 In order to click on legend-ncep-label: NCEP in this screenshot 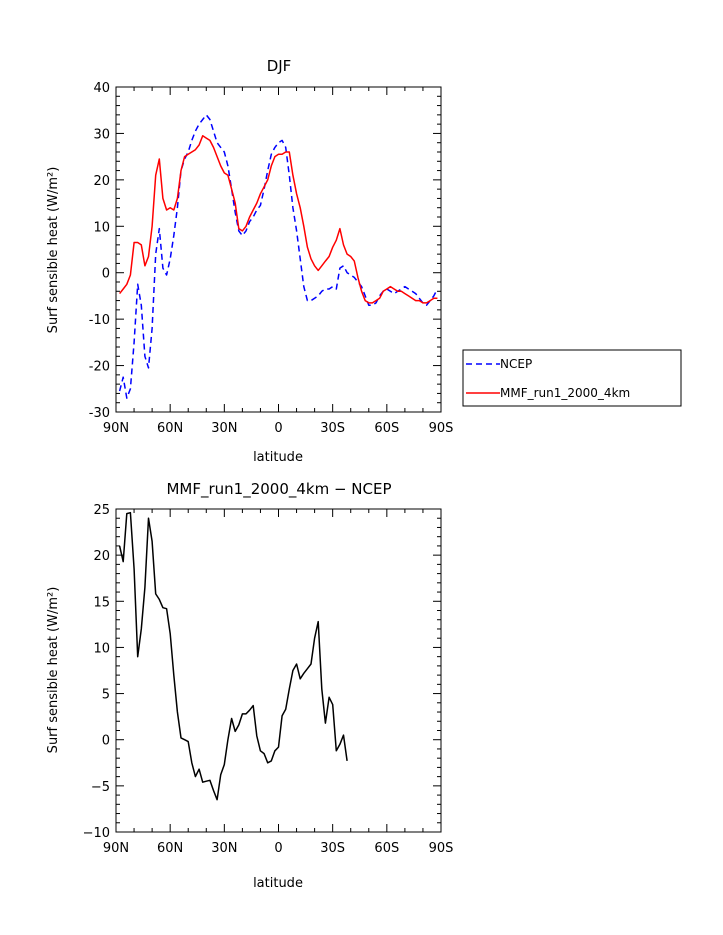, I will do `click(516, 364)`.